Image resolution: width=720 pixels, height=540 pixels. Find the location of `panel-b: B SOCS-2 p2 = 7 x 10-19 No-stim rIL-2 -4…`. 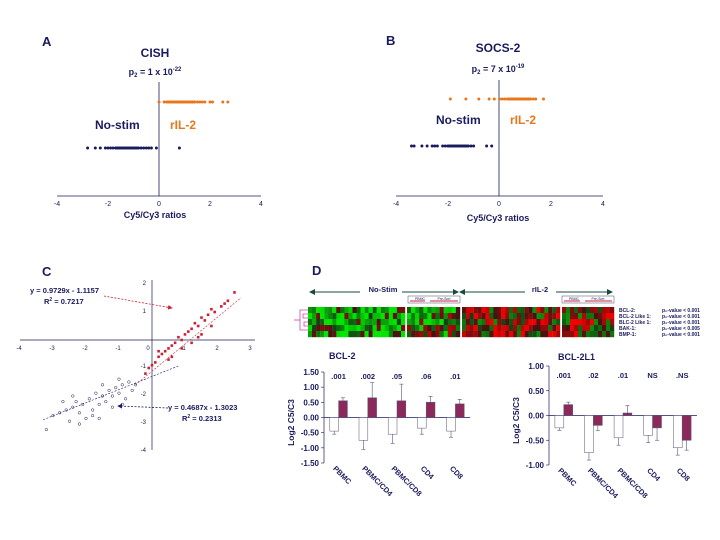

panel-b: B SOCS-2 p2 = 7 x 10-19 No-stim rIL-2 -4… is located at coordinates (495, 128).